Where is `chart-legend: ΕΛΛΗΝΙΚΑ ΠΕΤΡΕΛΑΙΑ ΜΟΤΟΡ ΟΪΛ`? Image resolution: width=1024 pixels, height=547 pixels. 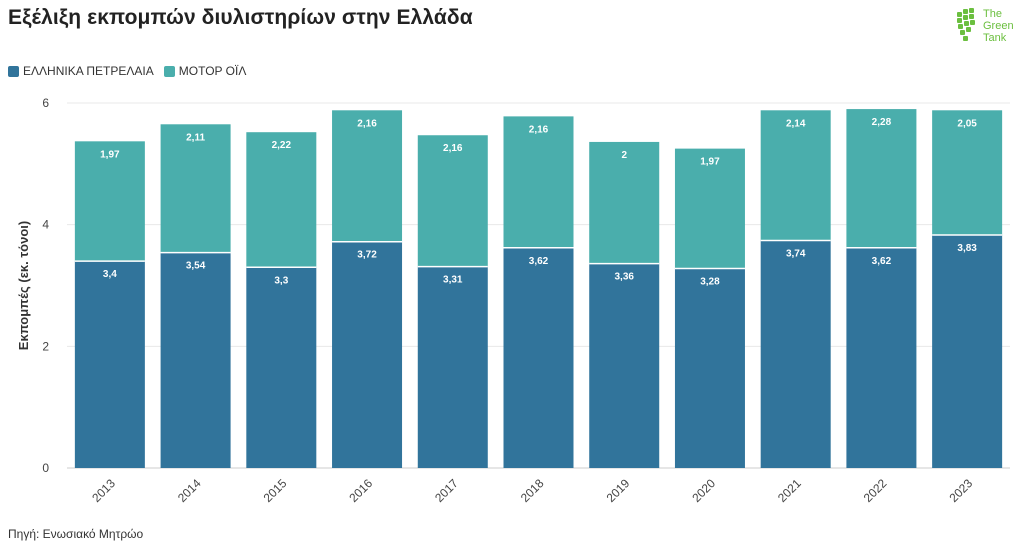 chart-legend: ΕΛΛΗΝΙΚΑ ΠΕΤΡΕΛΑΙΑ ΜΟΤΟΡ ΟΪΛ is located at coordinates (127, 71).